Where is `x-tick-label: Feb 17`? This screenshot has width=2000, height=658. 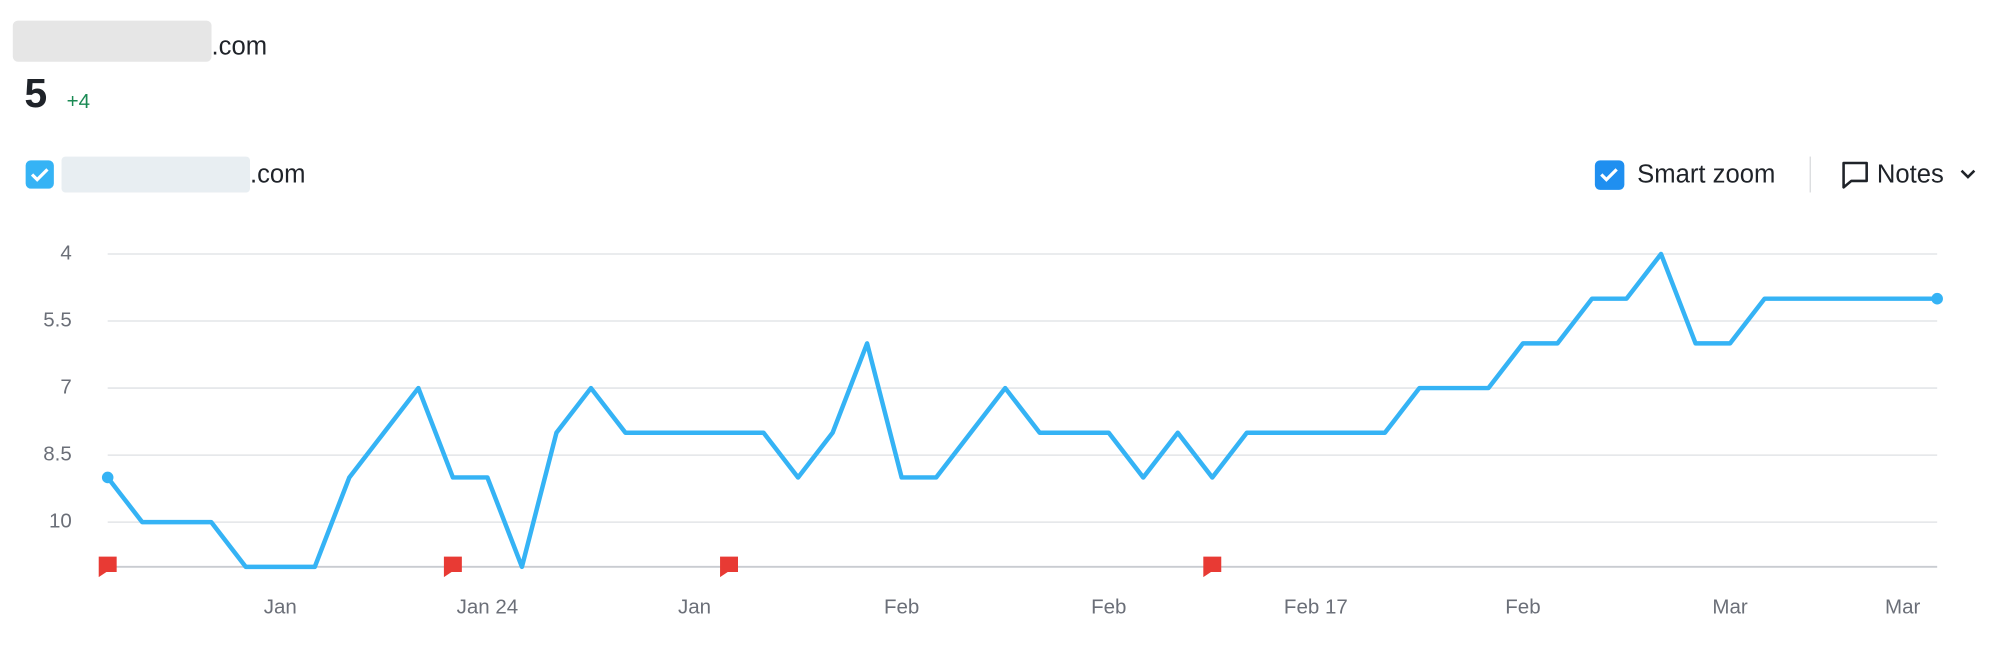 x-tick-label: Feb 17 is located at coordinates (1316, 606).